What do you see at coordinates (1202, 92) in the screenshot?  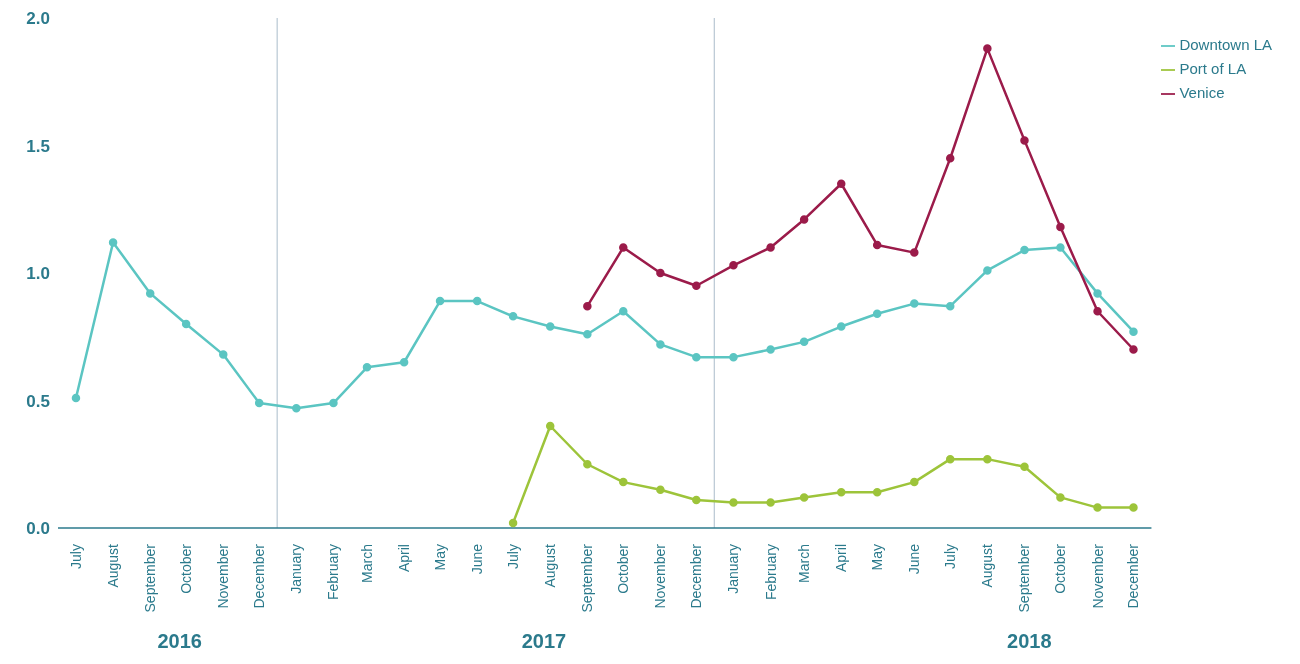 I see `legend-label: Venice` at bounding box center [1202, 92].